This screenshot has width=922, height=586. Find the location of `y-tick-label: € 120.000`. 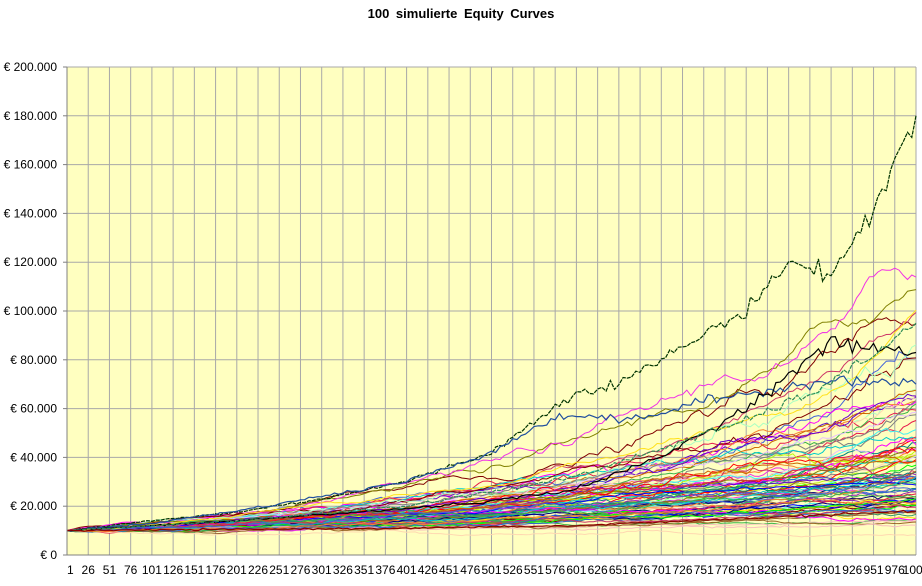

y-tick-label: € 120.000 is located at coordinates (31, 262).